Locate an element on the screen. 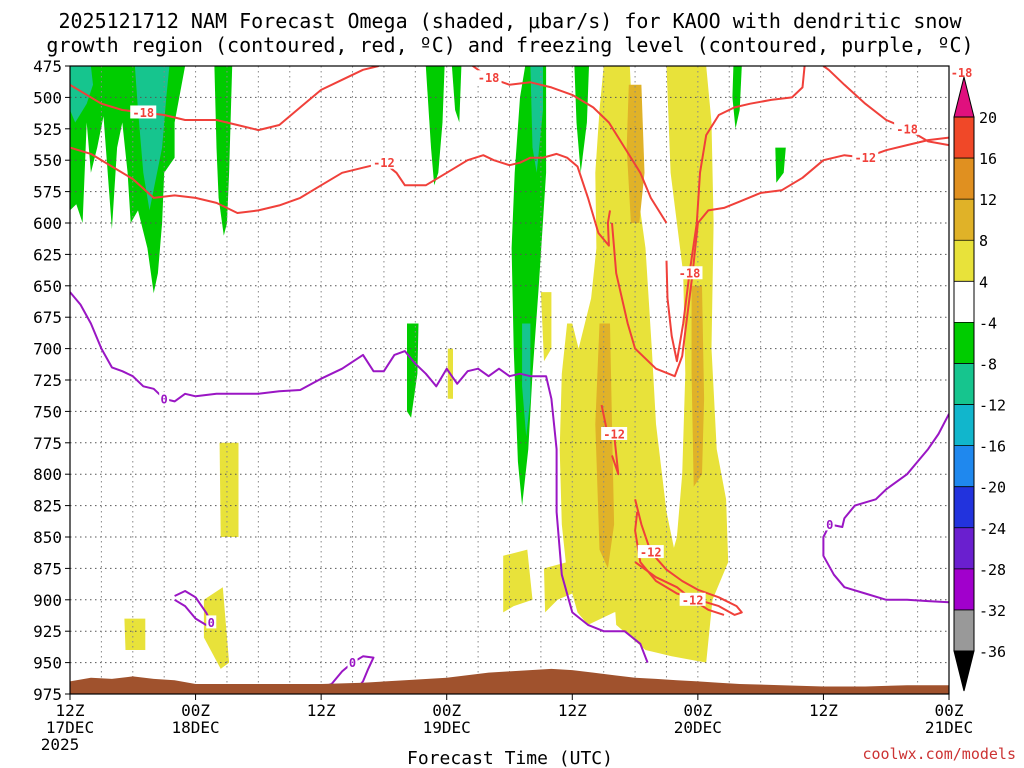  x-axis-label: Forecast Time (UTC) is located at coordinates (510, 758).